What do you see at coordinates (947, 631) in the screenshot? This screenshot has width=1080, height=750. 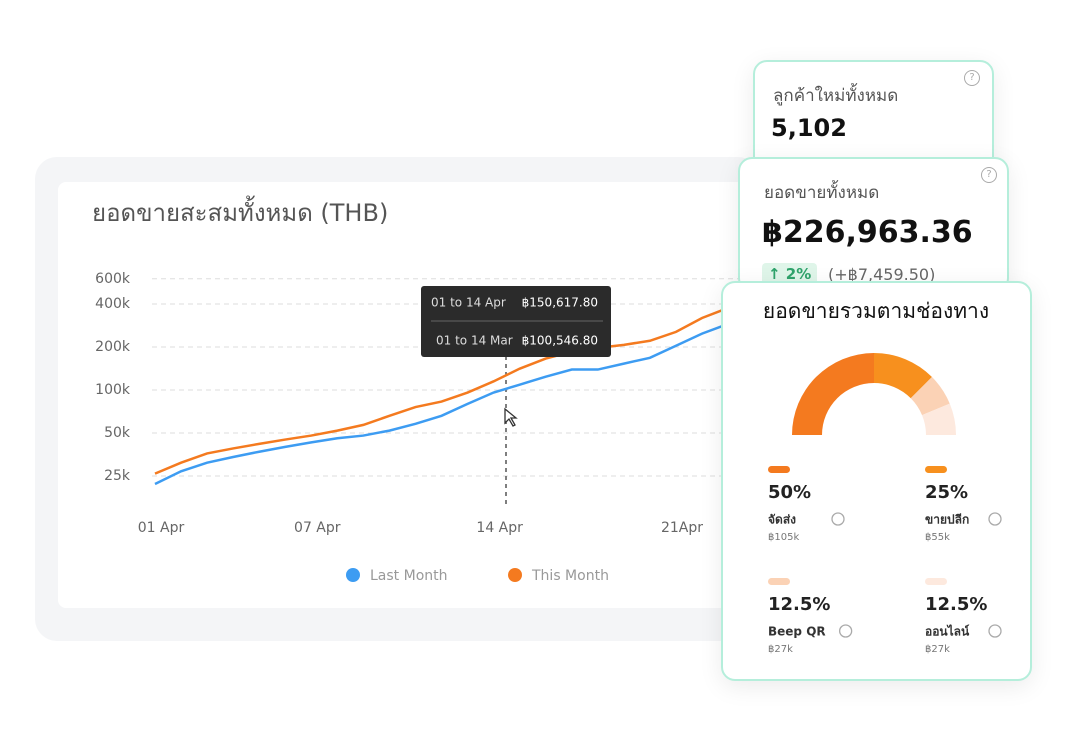 I see `legend-name: ออนไลน์` at bounding box center [947, 631].